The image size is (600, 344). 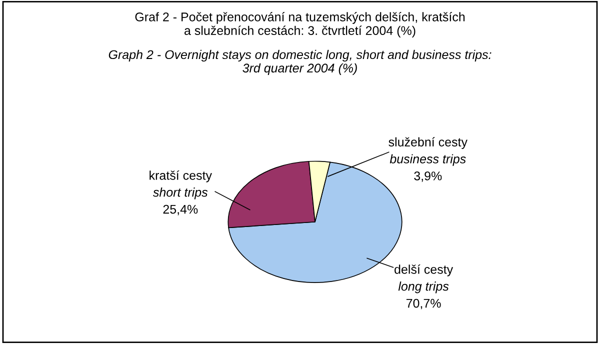 I want to click on data-label: 3,9%, so click(x=428, y=177).